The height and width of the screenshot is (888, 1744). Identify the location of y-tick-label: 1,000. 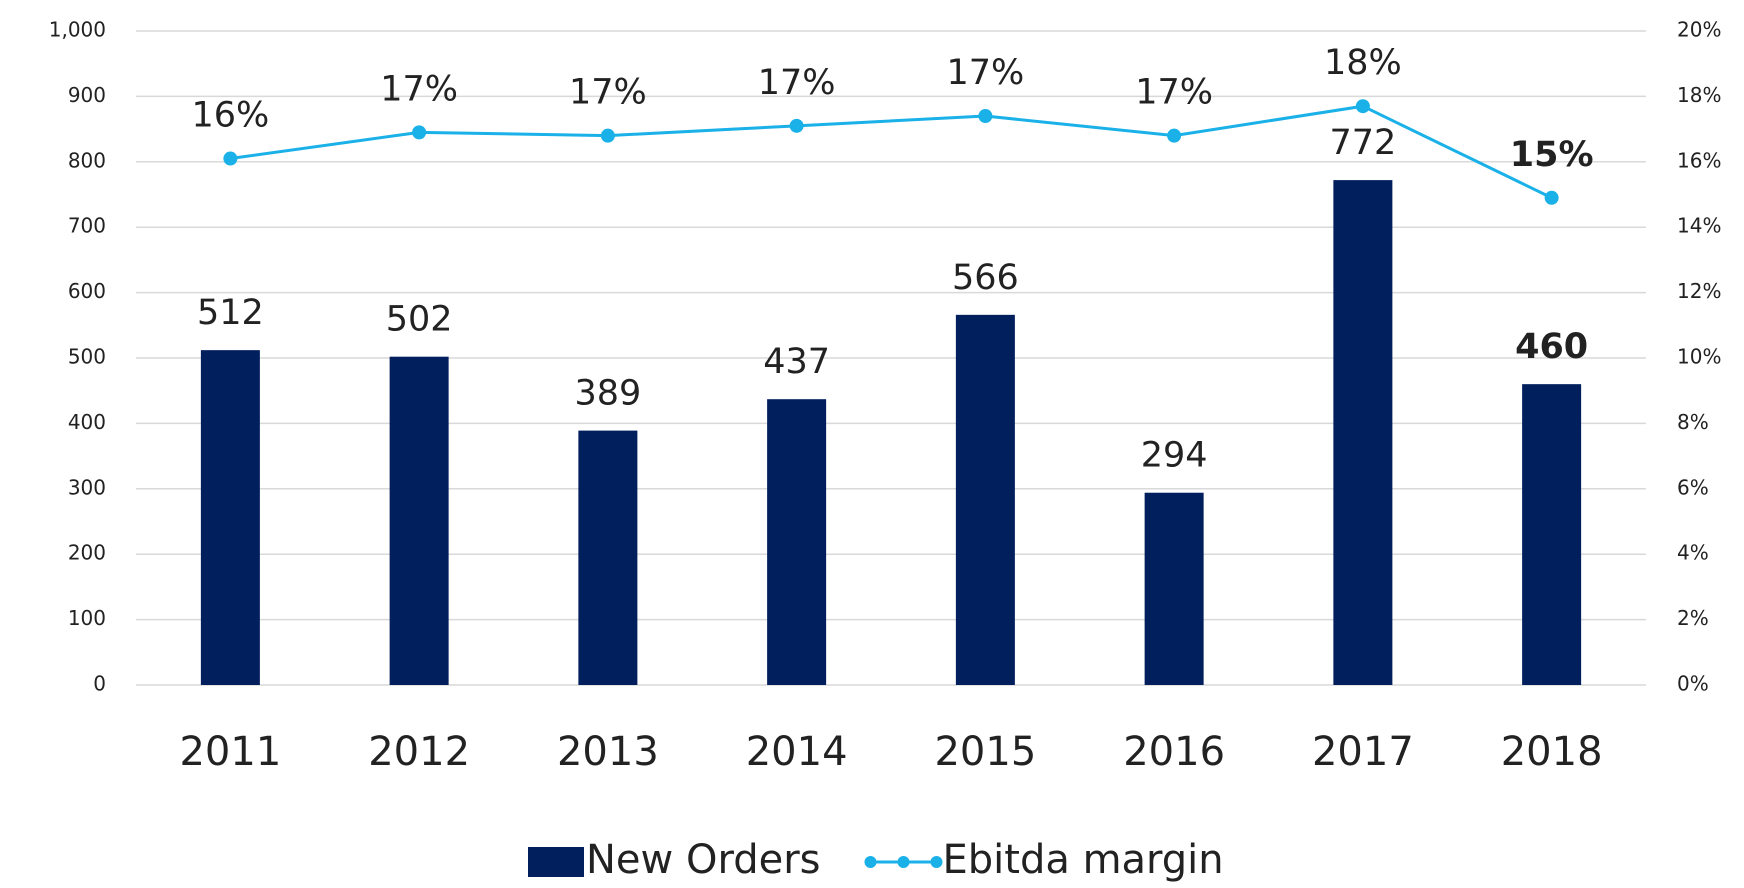
(77, 30).